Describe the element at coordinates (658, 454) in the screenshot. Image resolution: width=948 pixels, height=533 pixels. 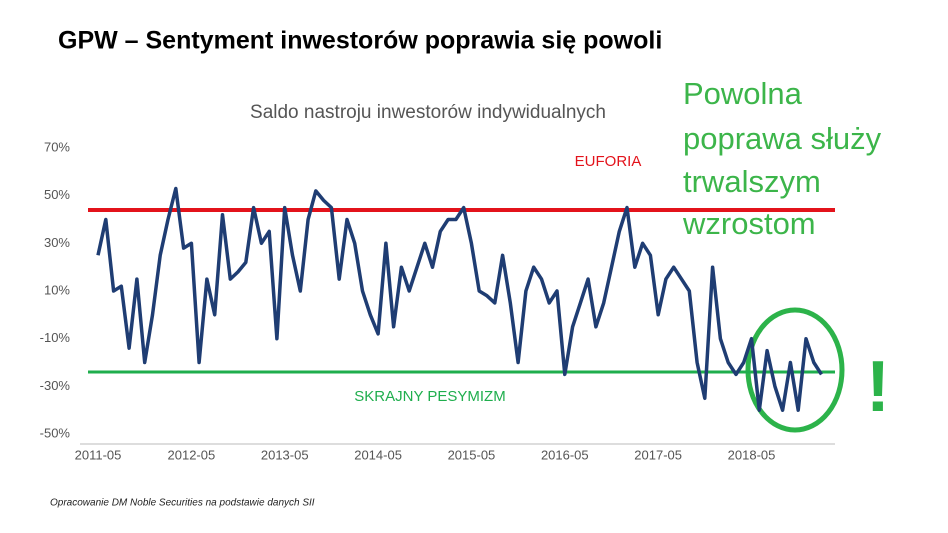
I see `x-tick-label: 2017-05` at that location.